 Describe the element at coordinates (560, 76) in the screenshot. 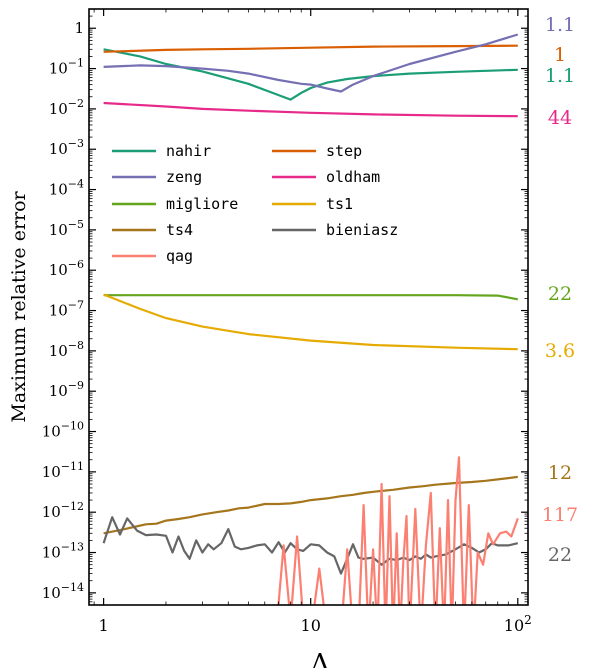

I see `end-label-nahir: 1.1` at that location.